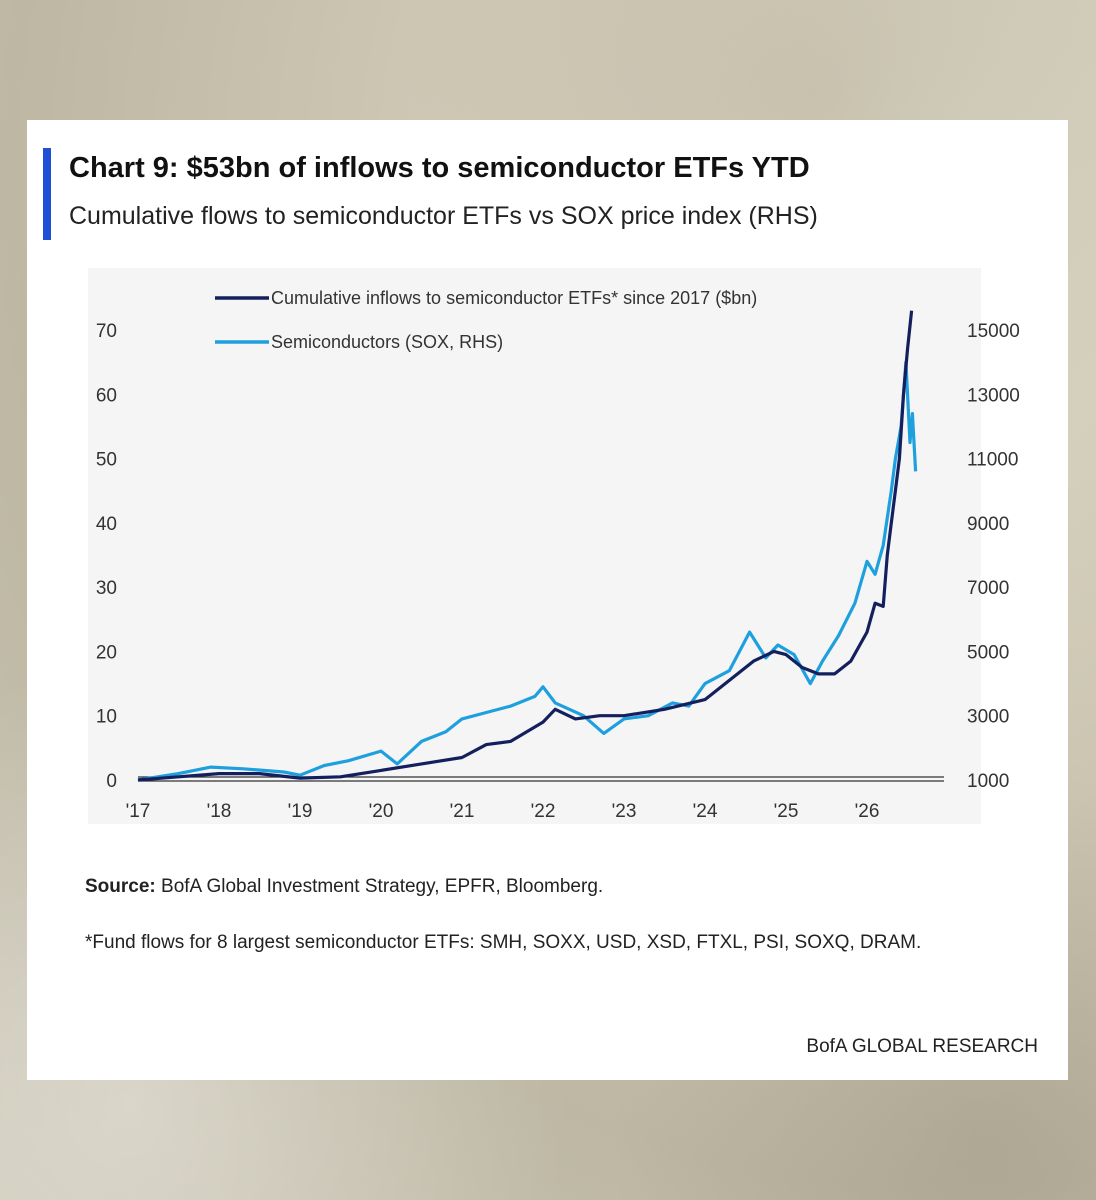 The height and width of the screenshot is (1200, 1096). I want to click on y-right-tick-label: 5000, so click(988, 652).